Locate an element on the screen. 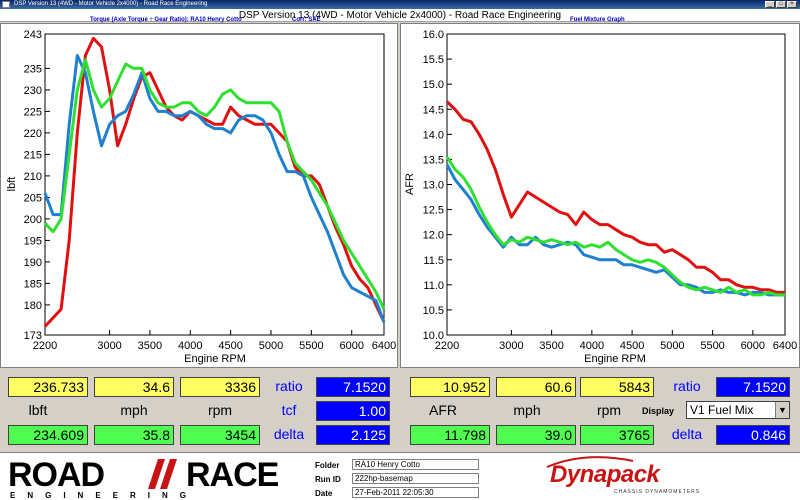  y-tick-label: 205 is located at coordinates (33, 198).